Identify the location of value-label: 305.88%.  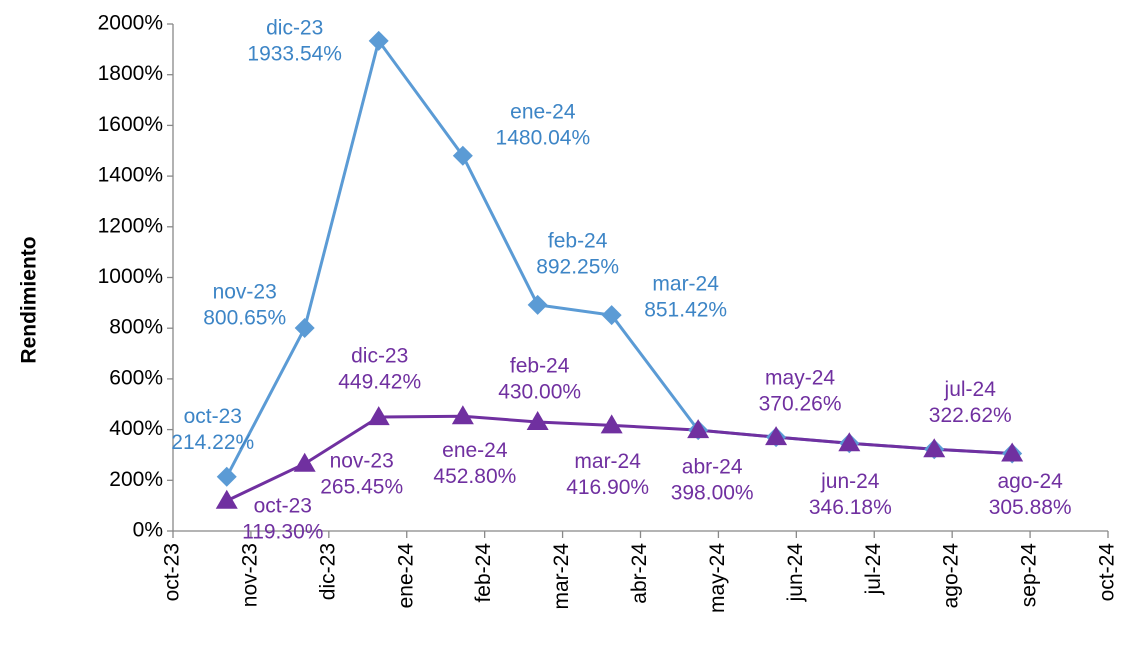
(1030, 507).